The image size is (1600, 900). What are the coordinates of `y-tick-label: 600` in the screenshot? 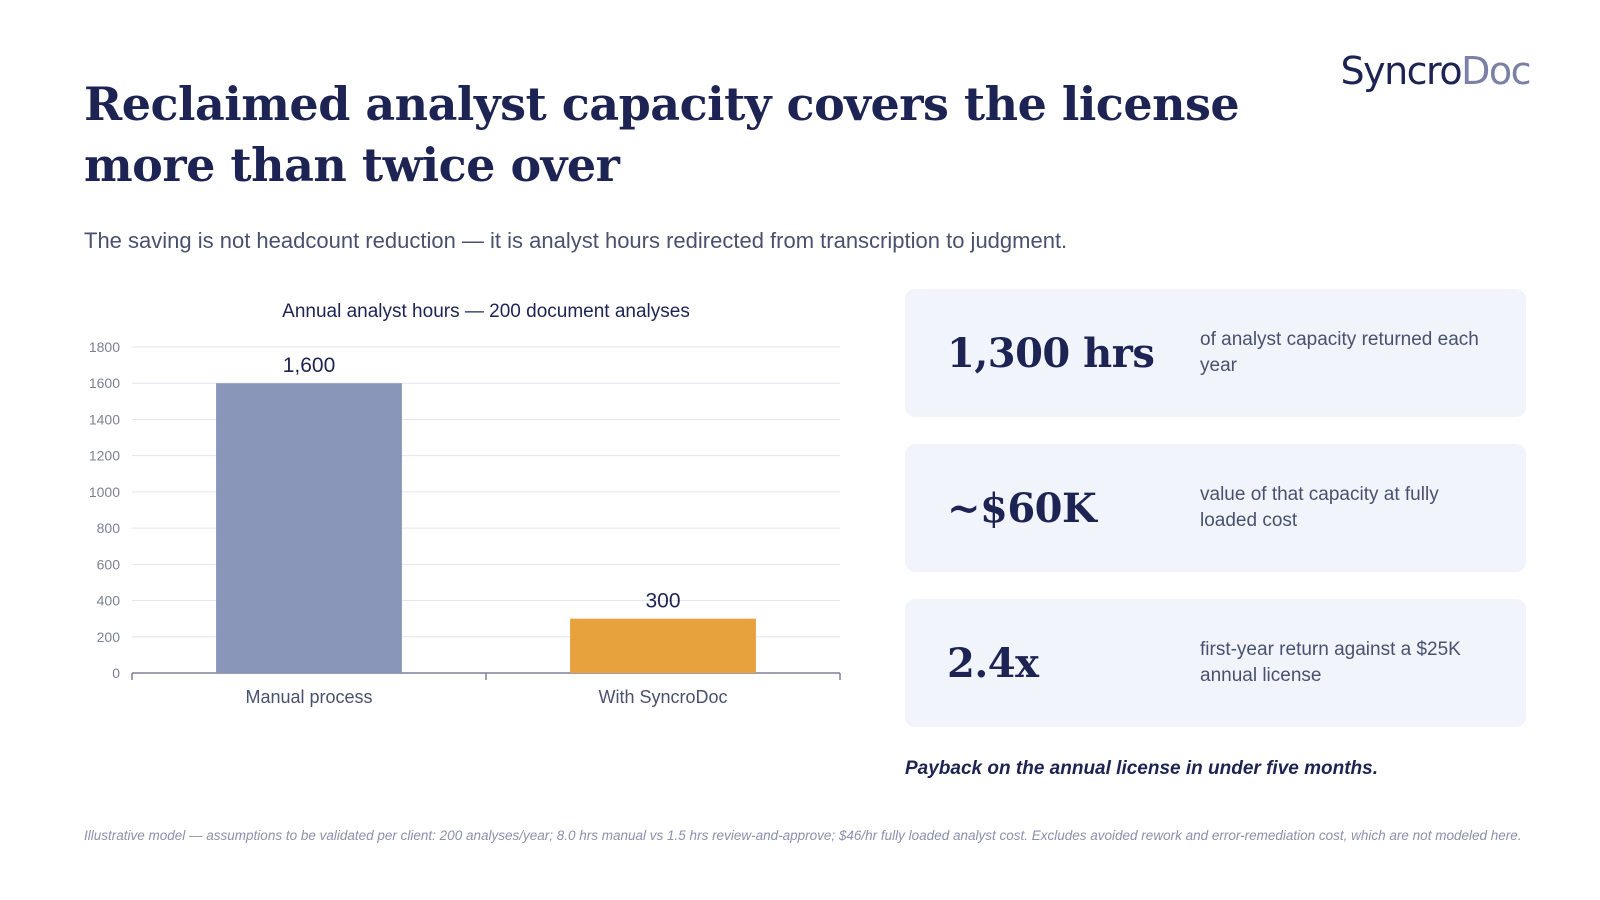 It's located at (109, 564).